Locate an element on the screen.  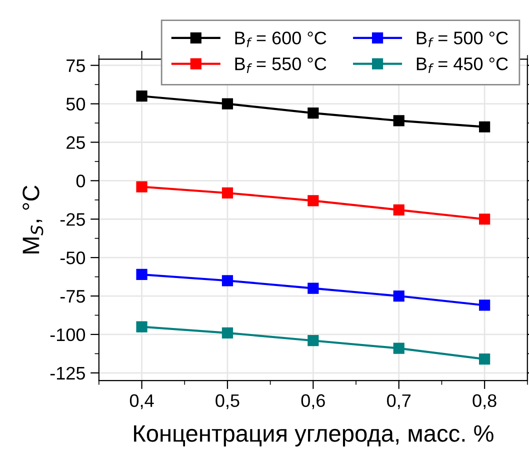
y-tick-label: -50 is located at coordinates (73, 258).